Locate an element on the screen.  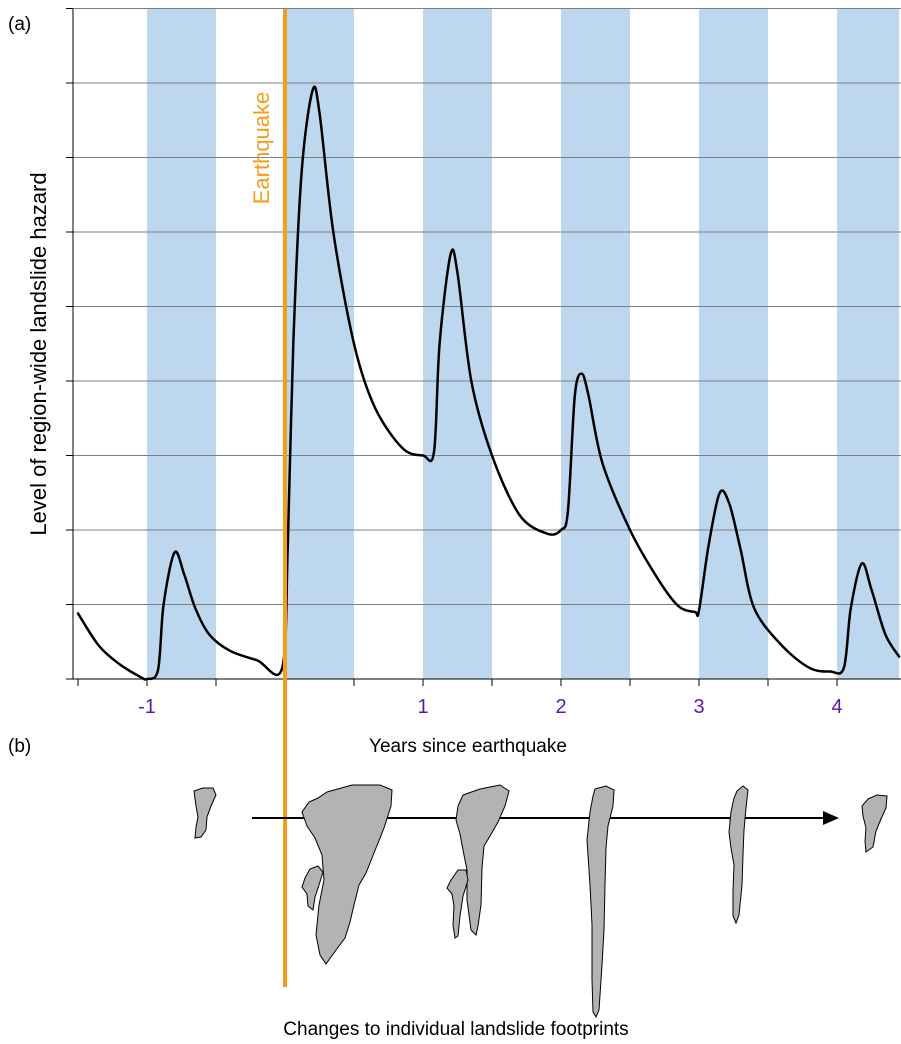
x-tick-label-3: 3 is located at coordinates (698, 707).